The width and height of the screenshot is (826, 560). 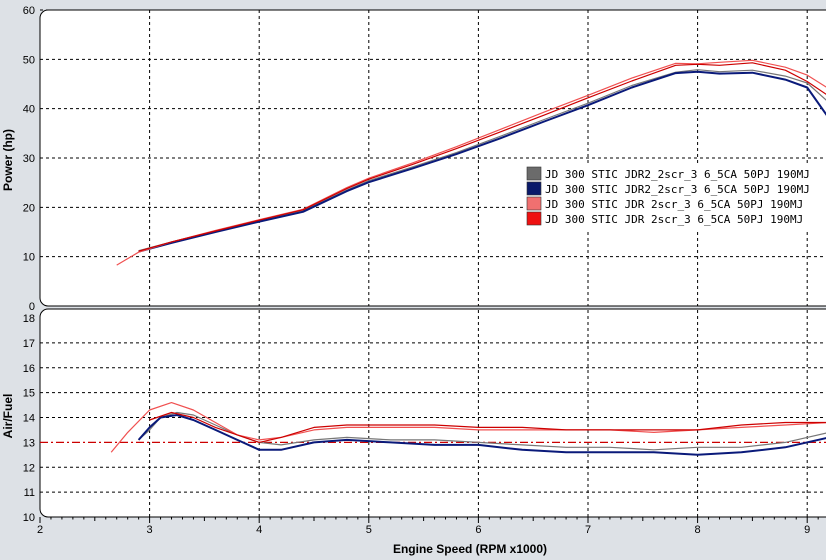 I want to click on y-tick-label: 15, so click(x=29, y=394).